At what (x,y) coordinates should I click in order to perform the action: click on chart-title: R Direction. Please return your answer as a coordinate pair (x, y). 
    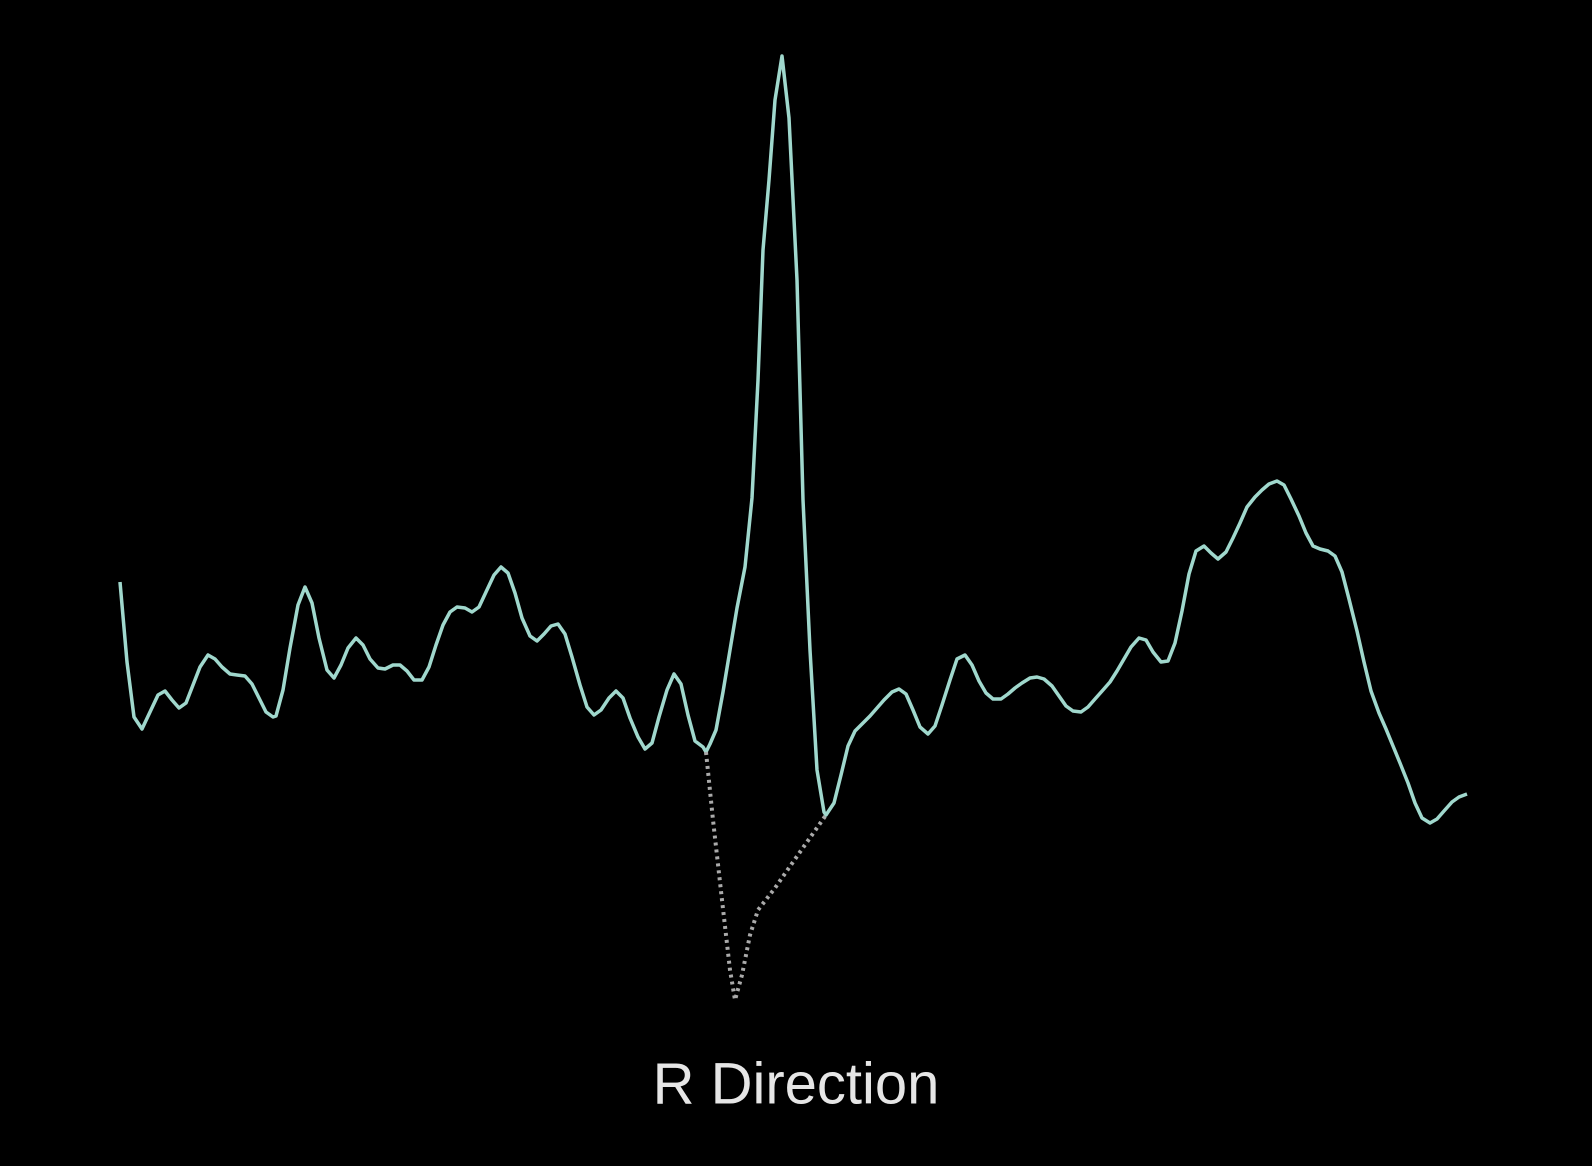
    Looking at the image, I should click on (796, 1083).